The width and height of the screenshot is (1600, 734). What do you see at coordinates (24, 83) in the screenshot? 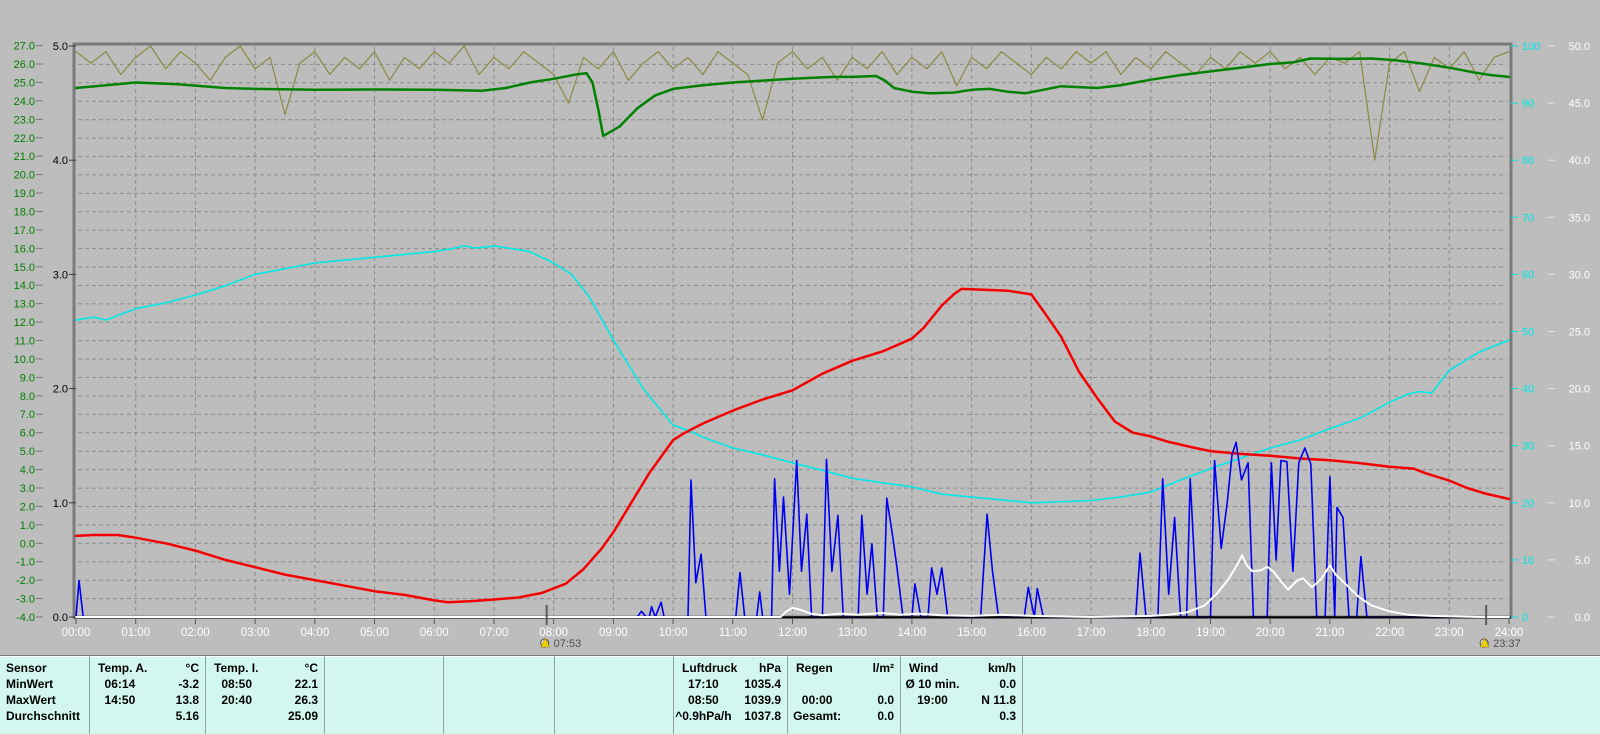
I see `temp_c-tick-label: 25.0` at bounding box center [24, 83].